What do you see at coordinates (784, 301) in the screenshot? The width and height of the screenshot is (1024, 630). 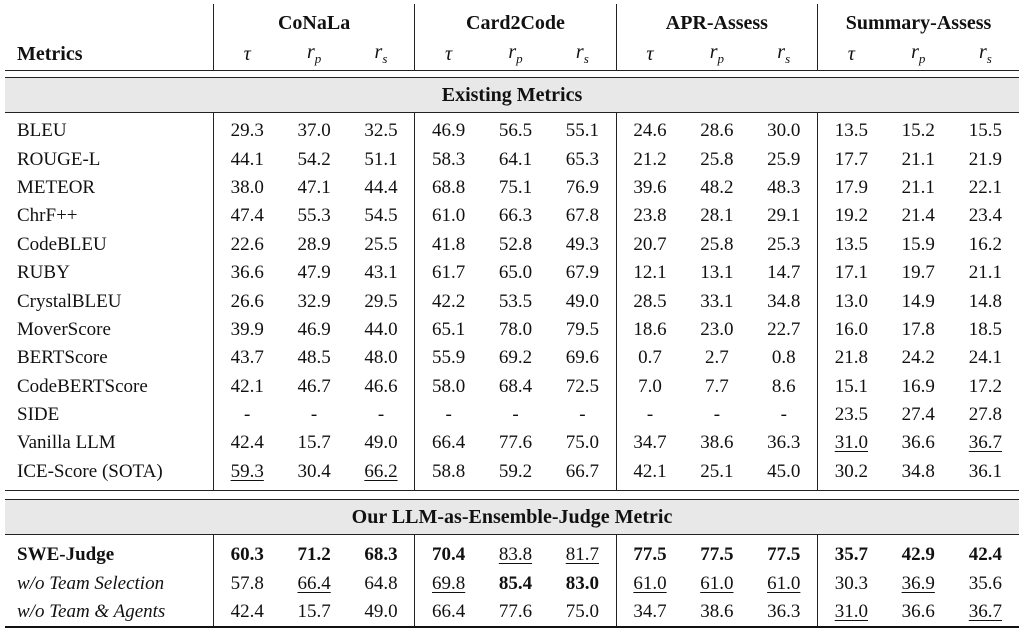 I see `table-cell: 34.8` at bounding box center [784, 301].